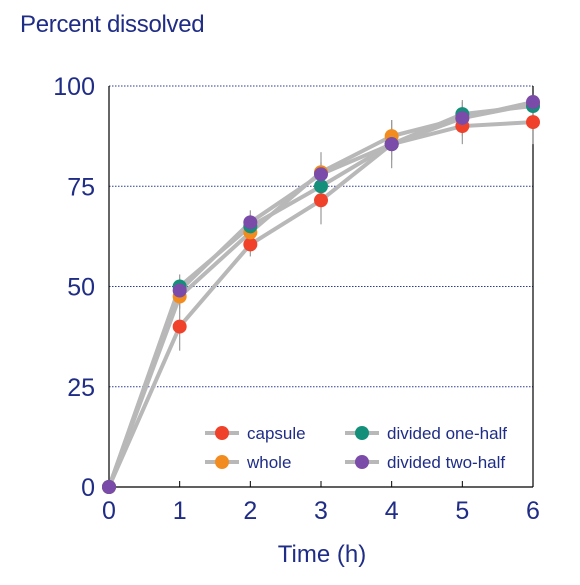  What do you see at coordinates (88, 488) in the screenshot?
I see `y-tick-label-0: 0` at bounding box center [88, 488].